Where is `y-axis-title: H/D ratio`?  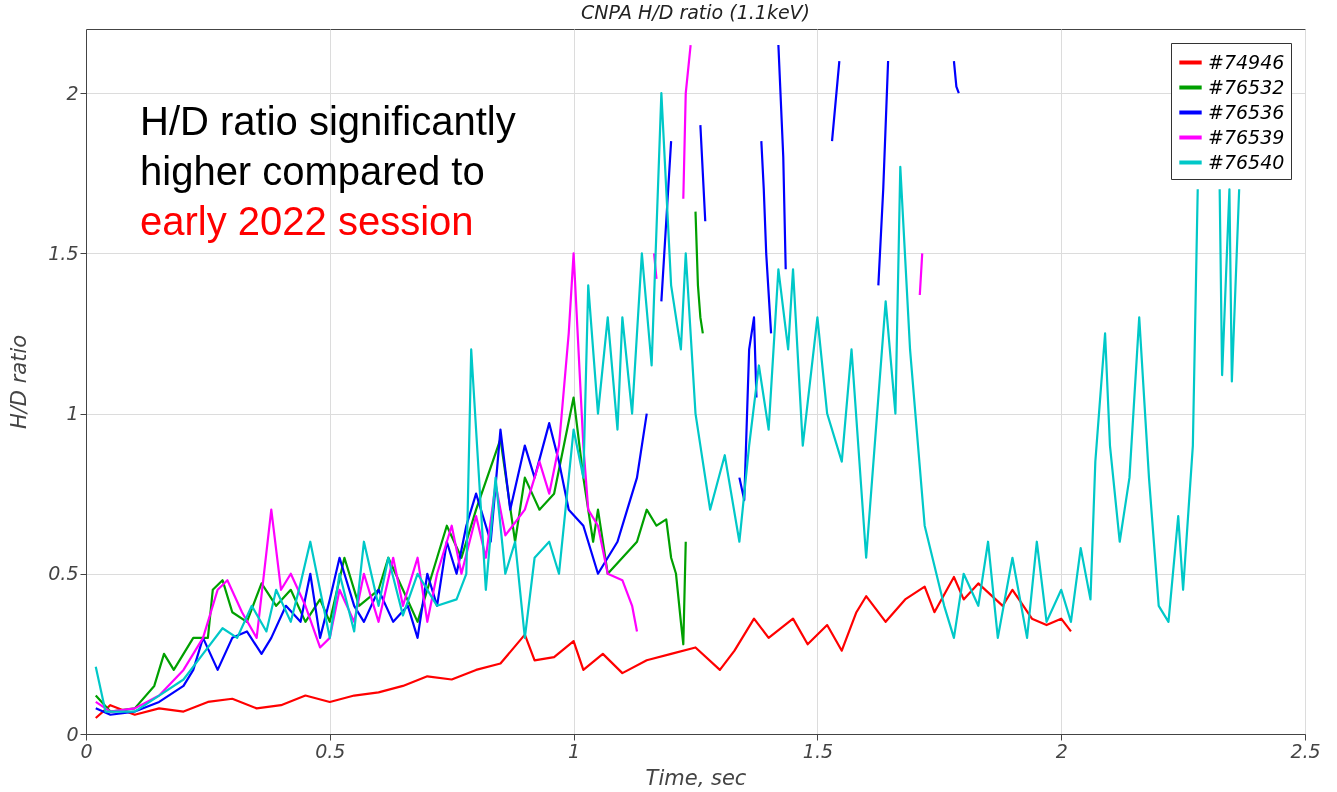
y-axis-title: H/D ratio is located at coordinates (19, 382).